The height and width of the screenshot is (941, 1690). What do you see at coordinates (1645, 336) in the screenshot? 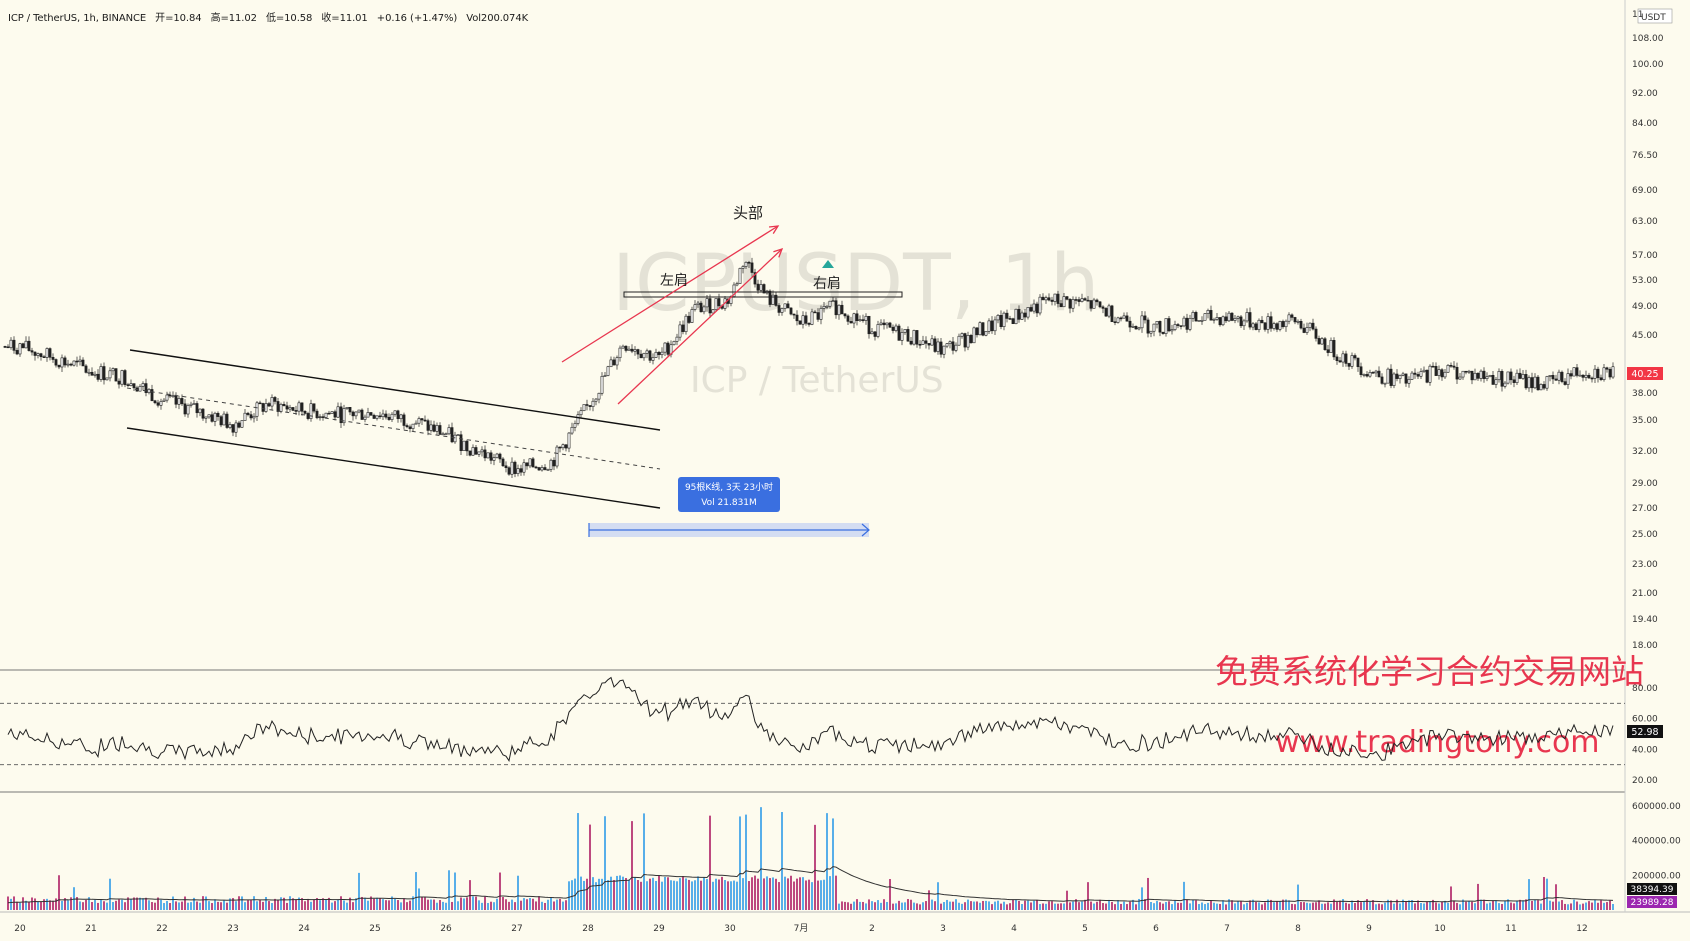
I see `price-tick-label: 45.00` at bounding box center [1645, 336].